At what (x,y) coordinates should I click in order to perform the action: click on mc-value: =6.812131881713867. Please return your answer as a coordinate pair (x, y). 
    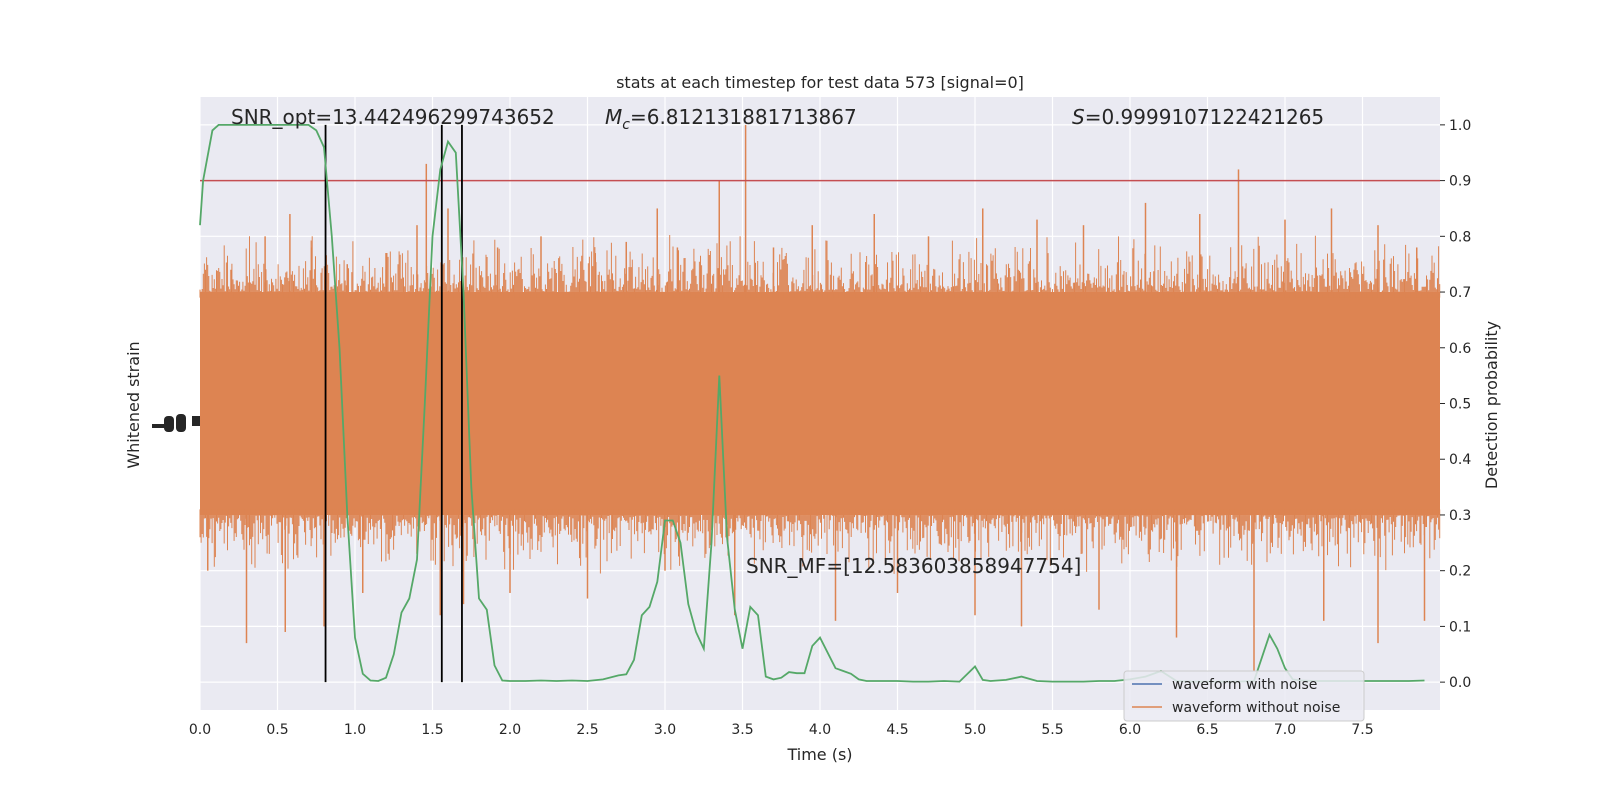
    Looking at the image, I should click on (743, 117).